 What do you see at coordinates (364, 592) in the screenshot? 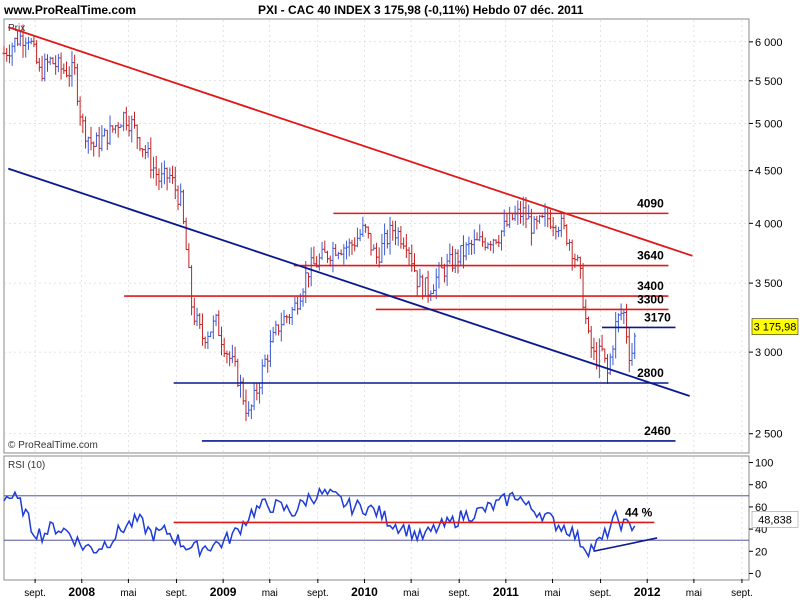
I see `time-tick-label: 2010` at bounding box center [364, 592].